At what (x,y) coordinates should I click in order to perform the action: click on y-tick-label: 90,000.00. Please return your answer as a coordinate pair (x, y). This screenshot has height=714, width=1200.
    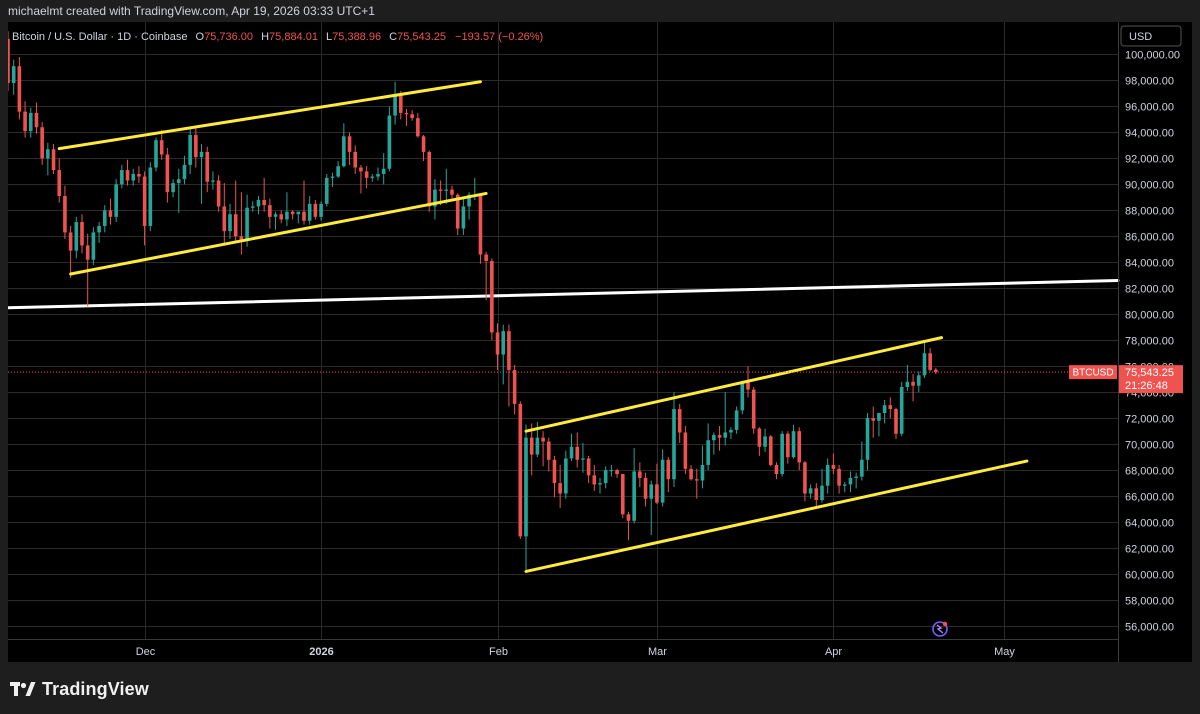
    Looking at the image, I should click on (1149, 186).